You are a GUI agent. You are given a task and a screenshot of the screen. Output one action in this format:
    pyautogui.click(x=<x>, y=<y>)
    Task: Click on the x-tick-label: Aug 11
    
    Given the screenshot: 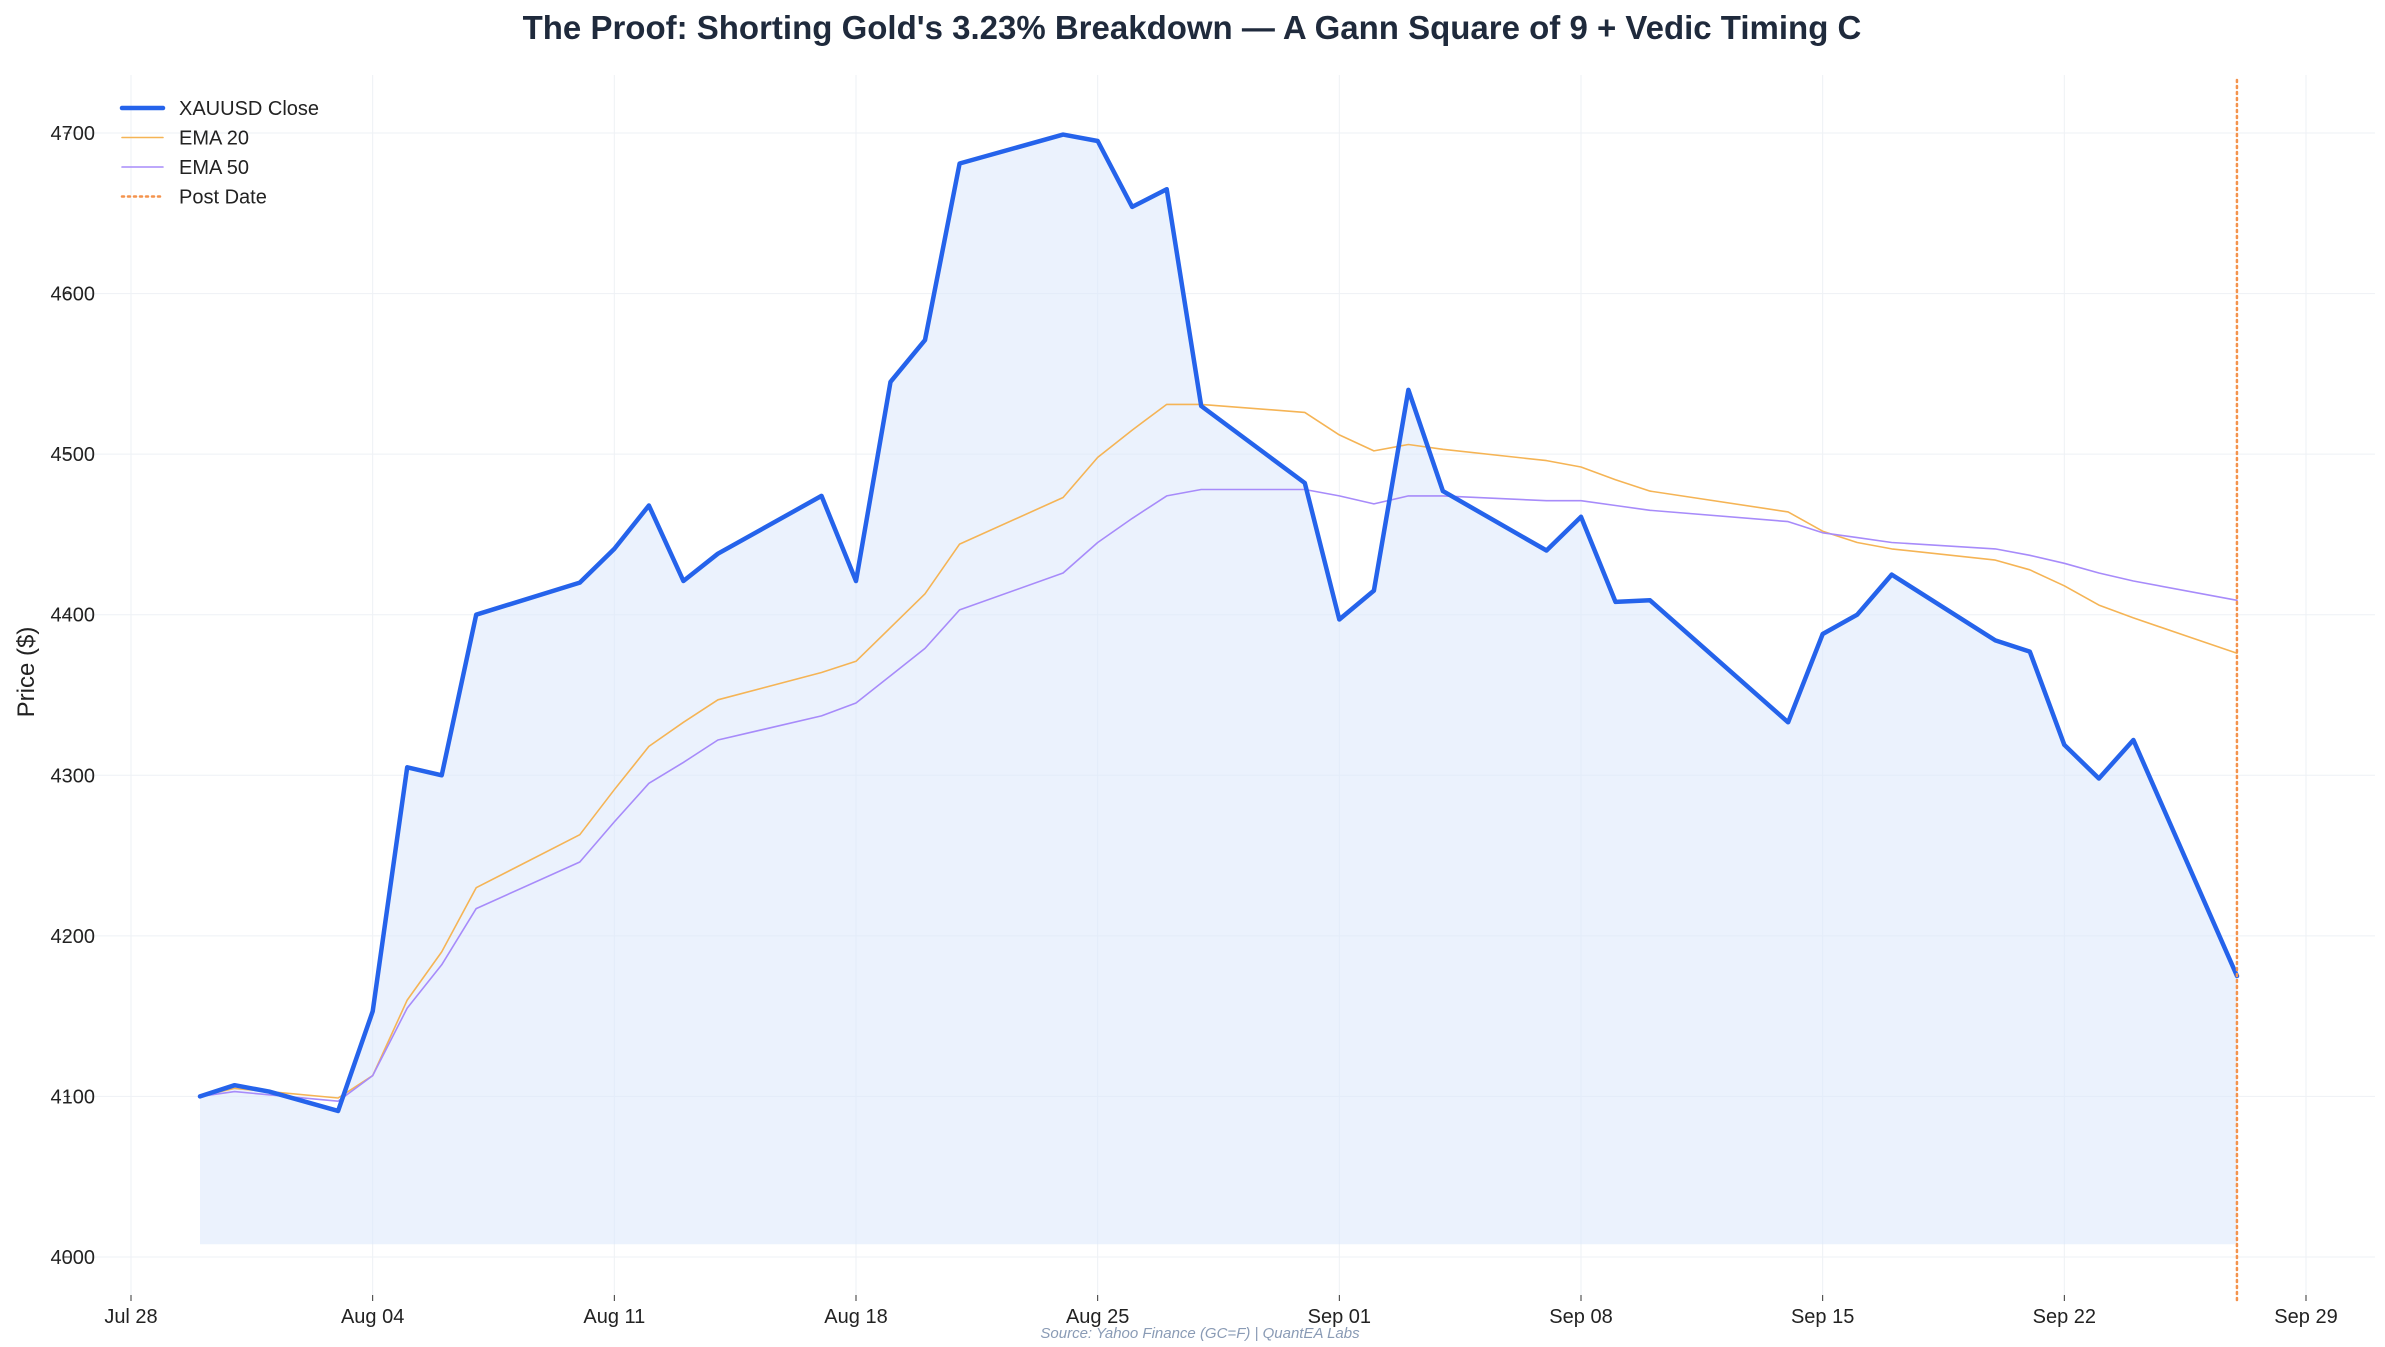 What is the action you would take?
    pyautogui.click(x=614, y=1317)
    